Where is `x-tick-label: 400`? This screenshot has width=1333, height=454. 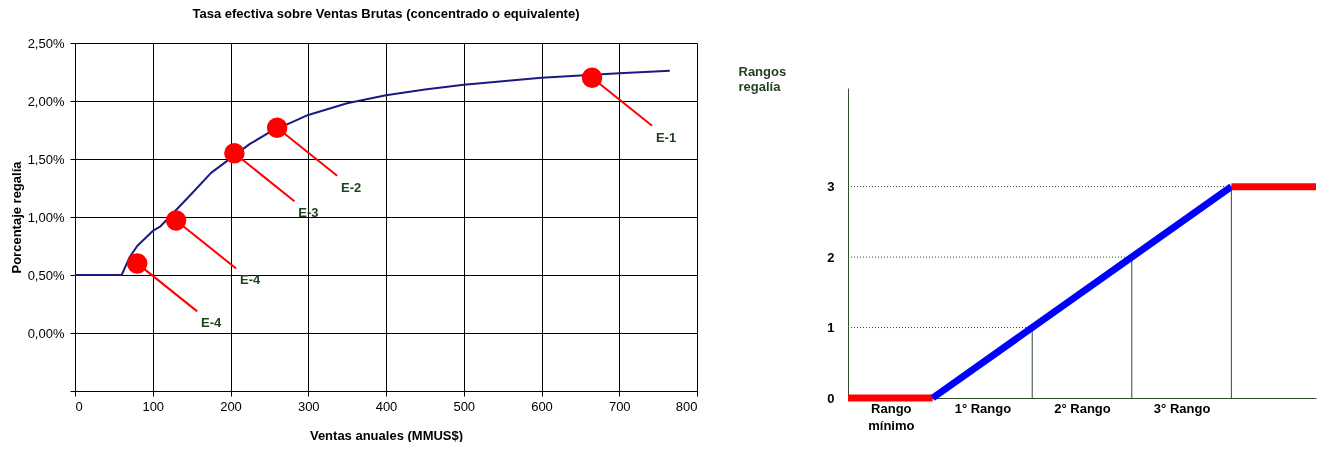
x-tick-label: 400 is located at coordinates (386, 406).